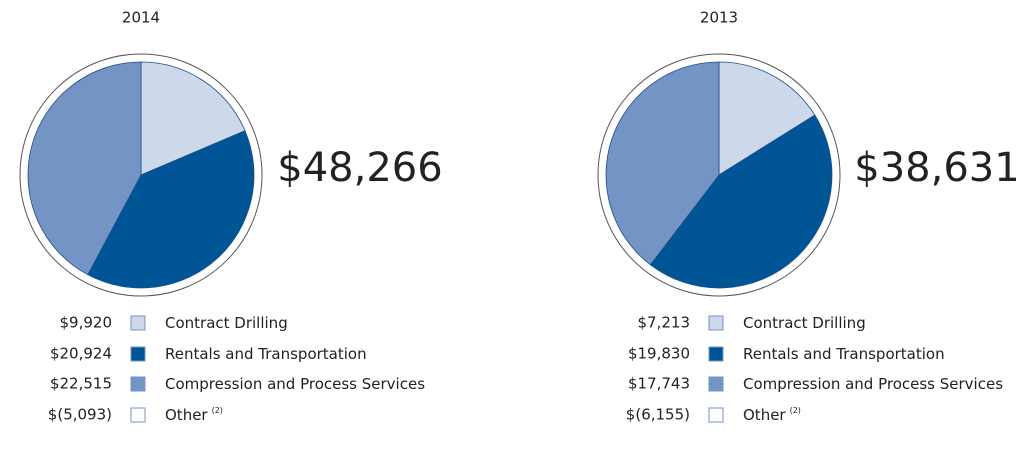 The image size is (1016, 464). I want to click on legend-value: $17,743, so click(659, 384).